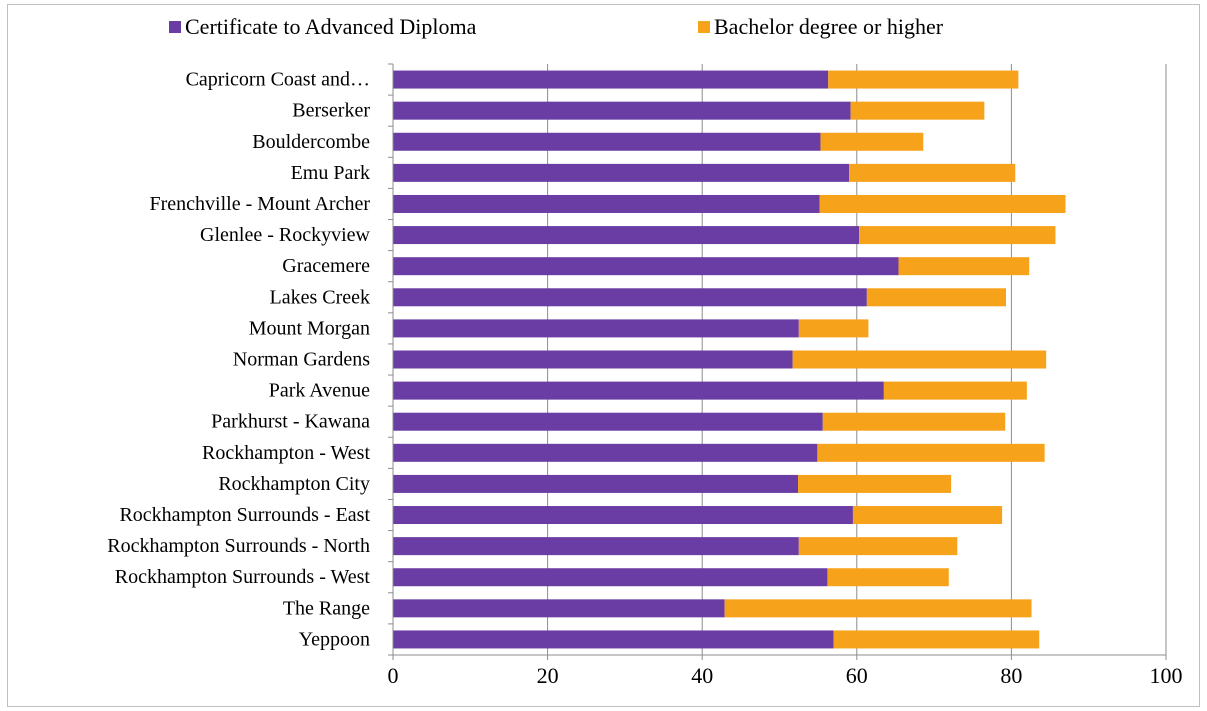 This screenshot has width=1207, height=711. Describe the element at coordinates (1166, 675) in the screenshot. I see `x-tick-label: 100` at that location.